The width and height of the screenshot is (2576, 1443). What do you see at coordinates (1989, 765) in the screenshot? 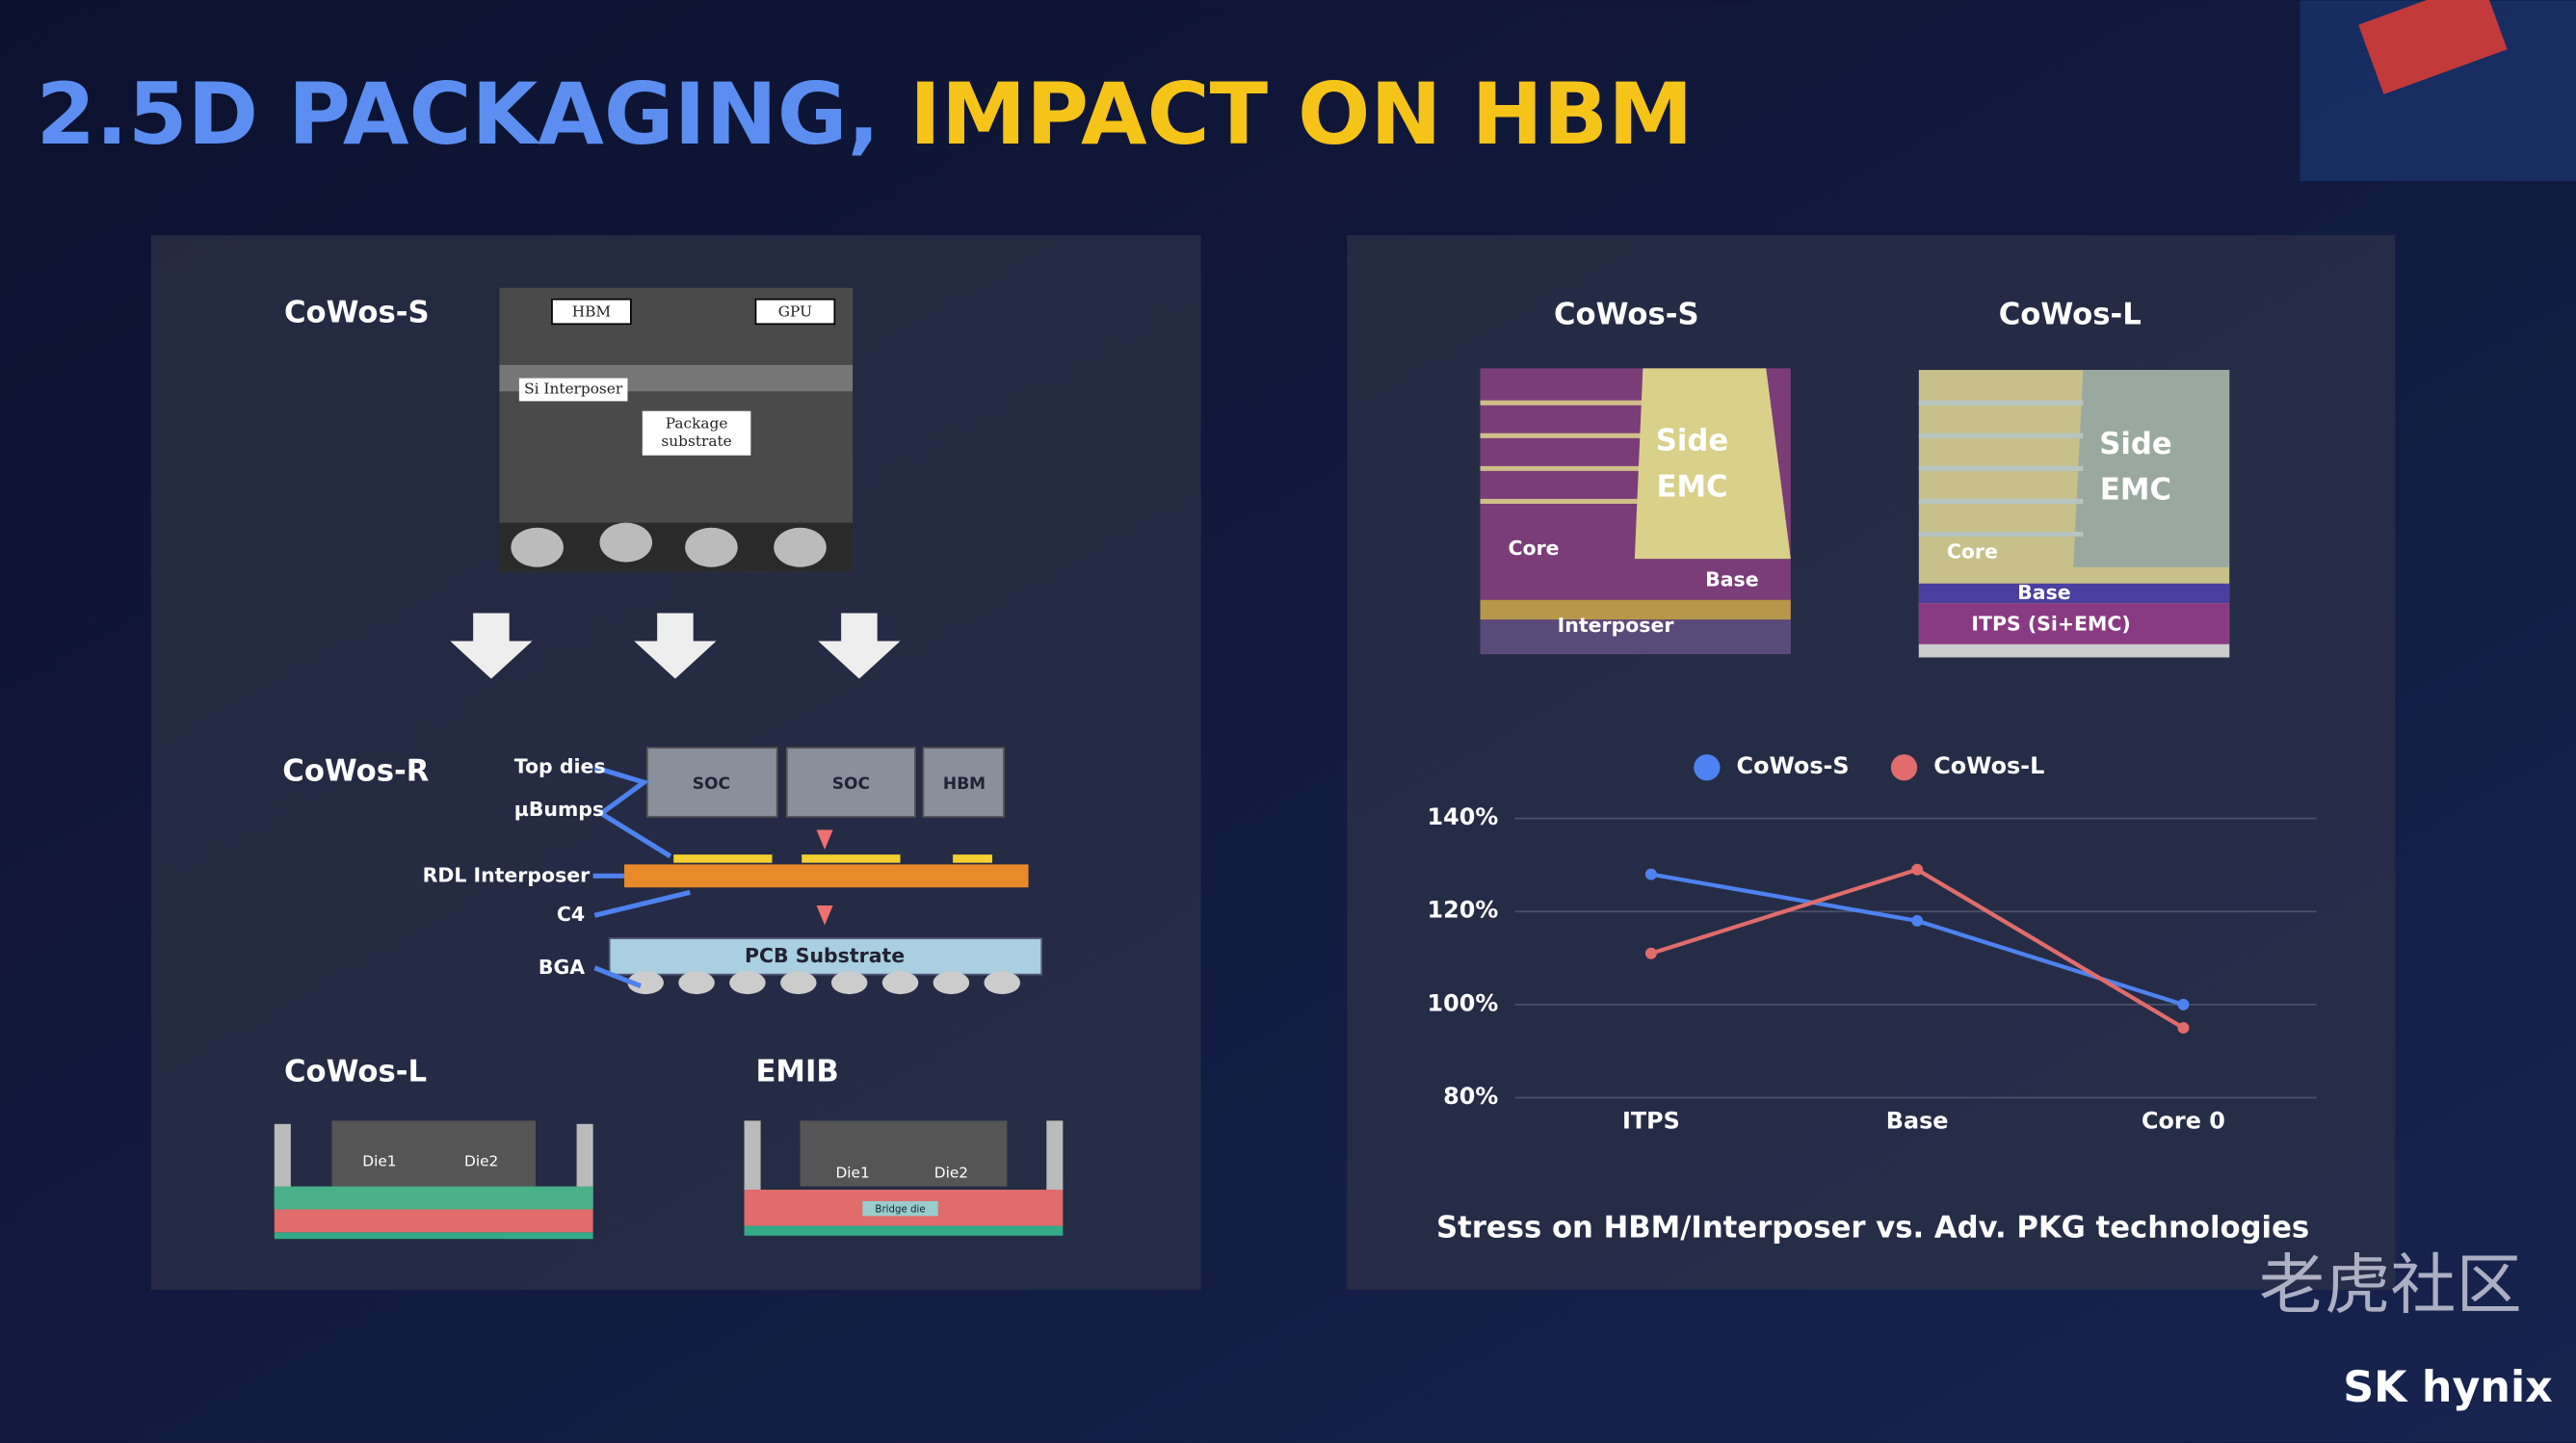
I see `legend-label: CoWos-L` at bounding box center [1989, 765].